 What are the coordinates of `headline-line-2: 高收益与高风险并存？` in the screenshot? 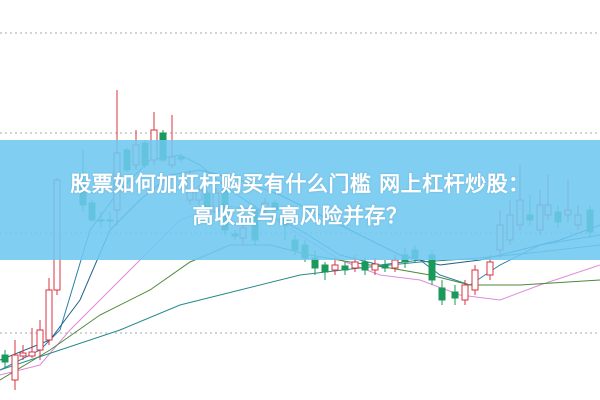 It's located at (300, 216).